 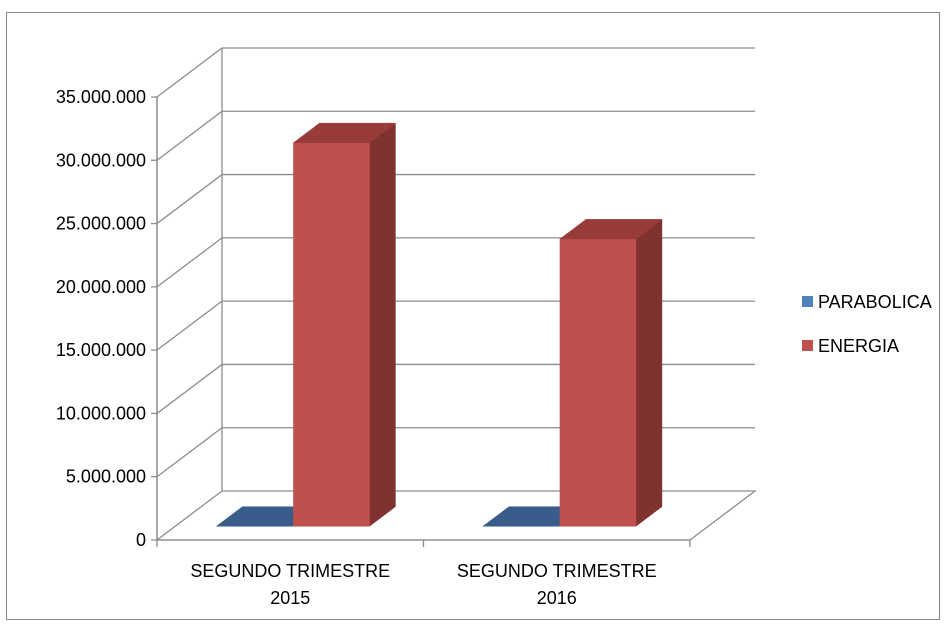 What do you see at coordinates (557, 598) in the screenshot?
I see `x-axis-tick-label-line: 2016` at bounding box center [557, 598].